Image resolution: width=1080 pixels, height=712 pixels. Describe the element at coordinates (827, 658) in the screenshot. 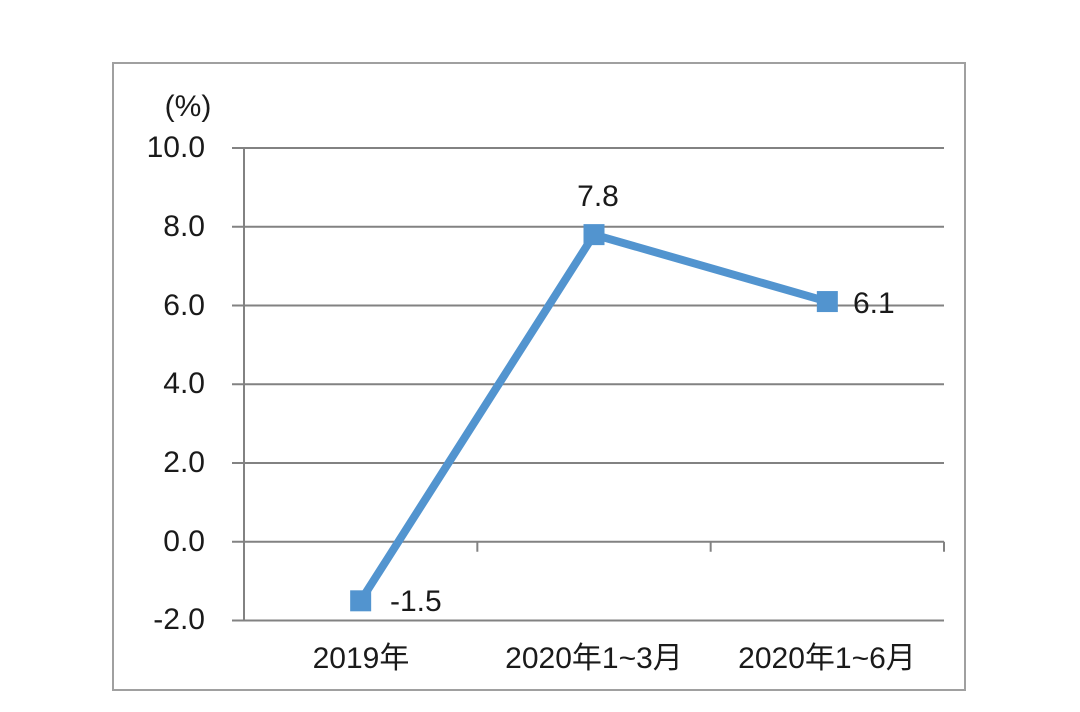

I see `x-category-label-2020-h1: 2020年1~6月` at that location.